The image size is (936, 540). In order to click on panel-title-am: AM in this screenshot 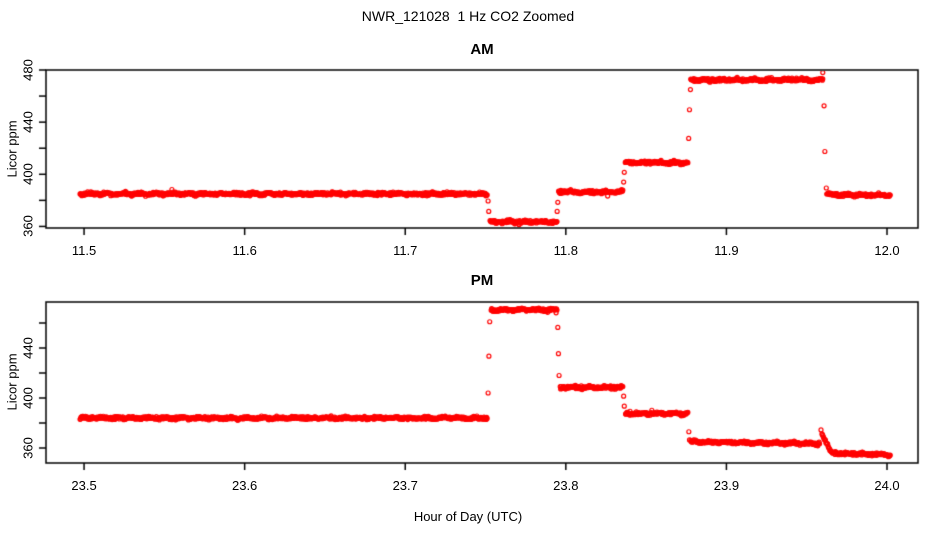, I will do `click(482, 49)`.